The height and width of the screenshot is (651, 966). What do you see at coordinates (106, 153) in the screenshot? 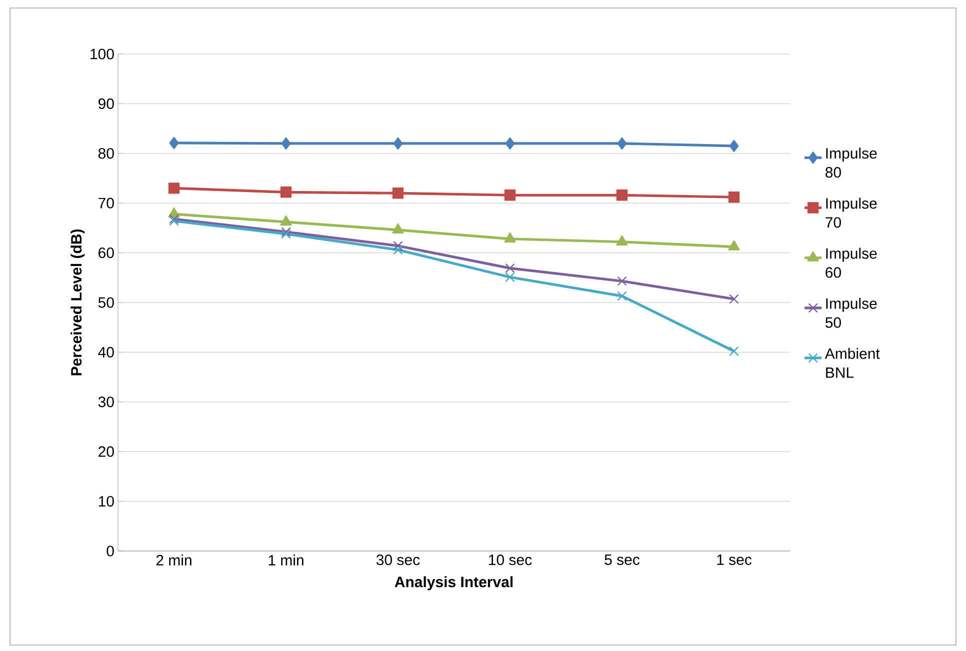
I see `y-tick-label: 80` at bounding box center [106, 153].